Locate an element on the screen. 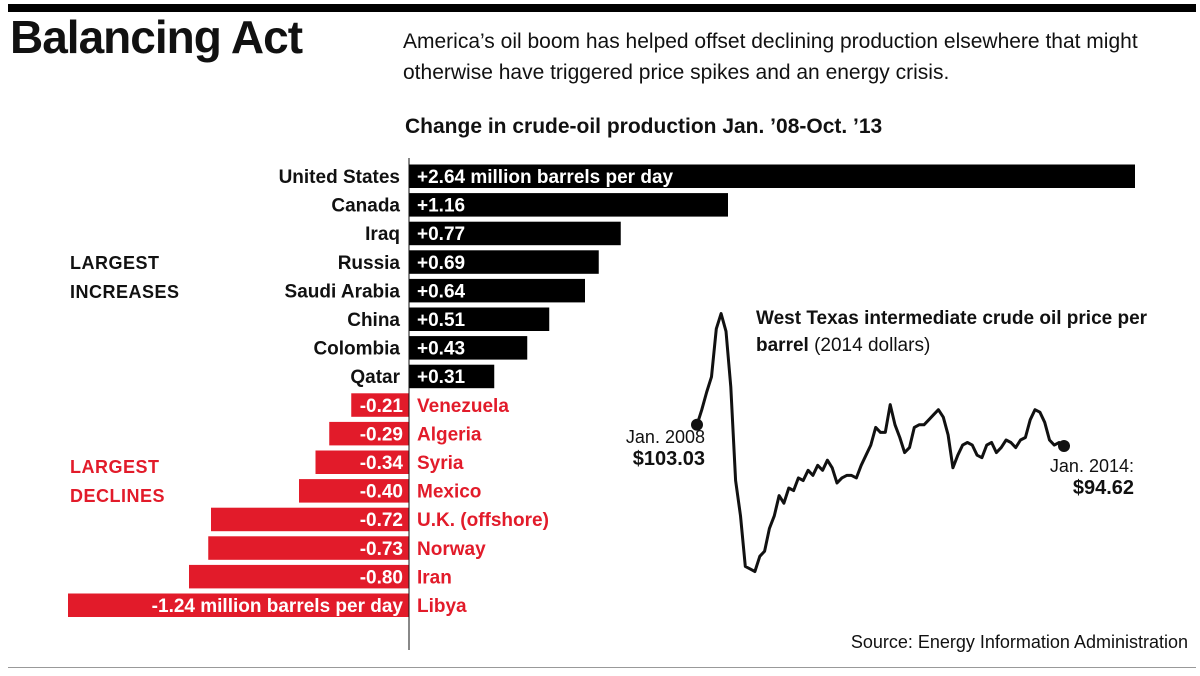 The height and width of the screenshot is (676, 1200). line-chart-unit-note: (2014 dollars) is located at coordinates (872, 345).